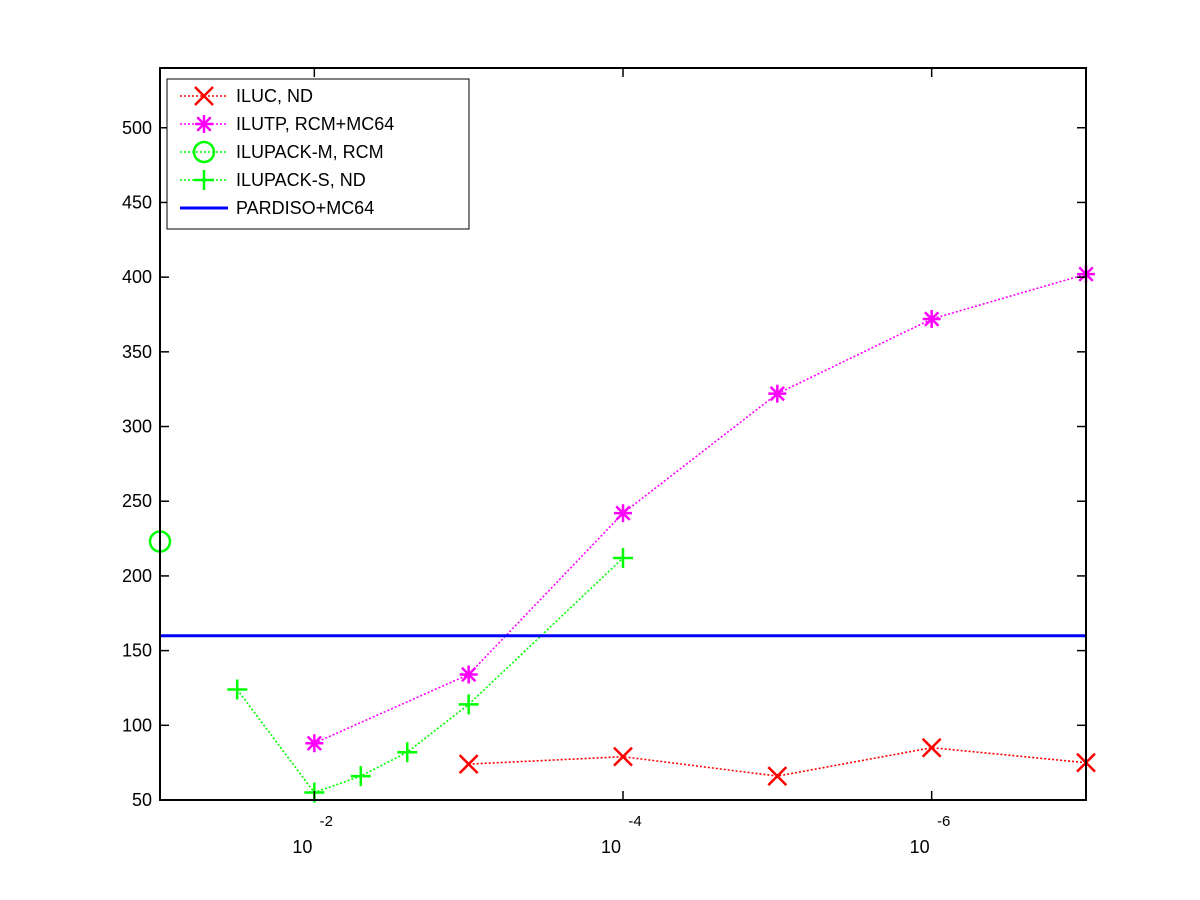 The height and width of the screenshot is (900, 1200). I want to click on legend-label: ILUTP, RCM+MC64, so click(315, 124).